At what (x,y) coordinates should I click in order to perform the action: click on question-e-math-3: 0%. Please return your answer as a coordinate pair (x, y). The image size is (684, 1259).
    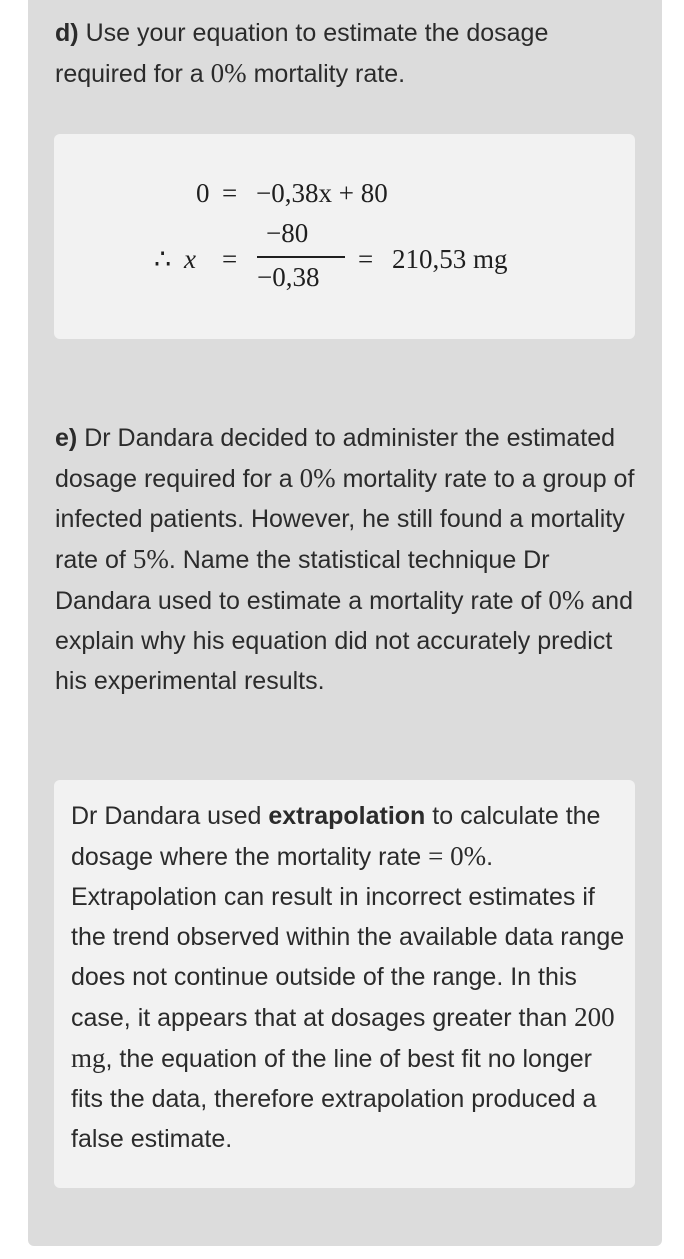
    Looking at the image, I should click on (566, 600).